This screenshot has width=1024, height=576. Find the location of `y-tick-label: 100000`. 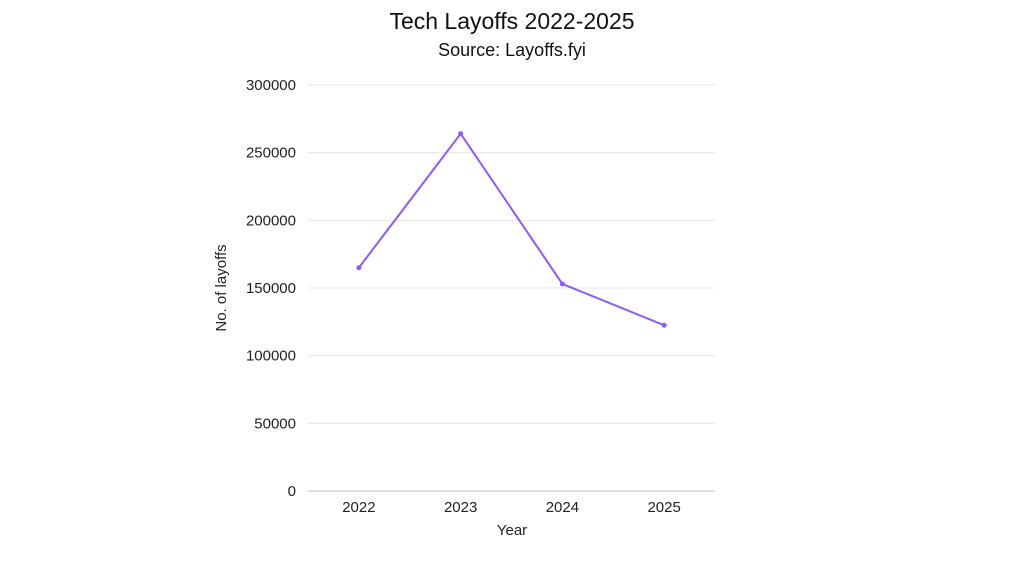

y-tick-label: 100000 is located at coordinates (271, 356).